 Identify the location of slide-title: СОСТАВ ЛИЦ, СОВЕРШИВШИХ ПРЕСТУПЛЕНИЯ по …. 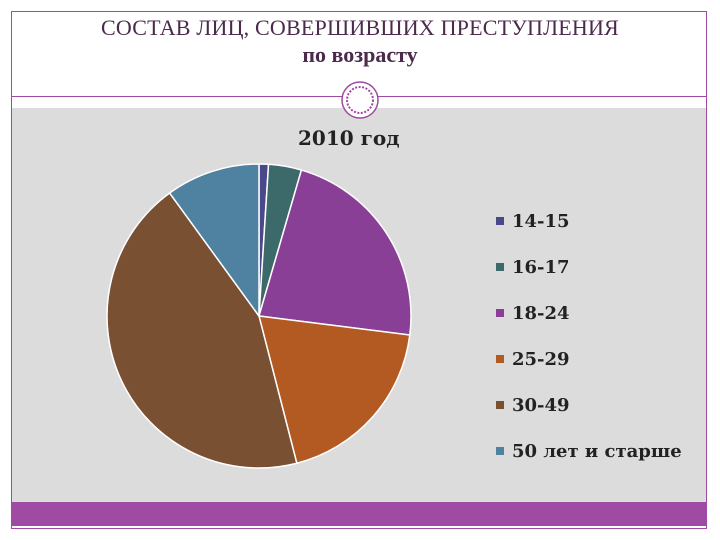
(360, 41).